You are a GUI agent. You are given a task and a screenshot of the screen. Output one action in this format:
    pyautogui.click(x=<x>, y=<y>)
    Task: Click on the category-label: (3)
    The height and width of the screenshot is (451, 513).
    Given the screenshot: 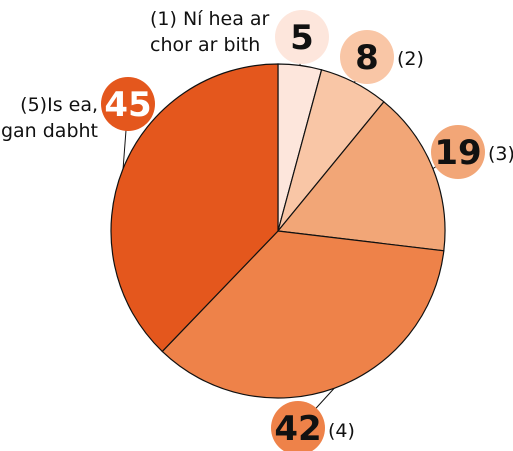 What is the action you would take?
    pyautogui.click(x=500, y=154)
    